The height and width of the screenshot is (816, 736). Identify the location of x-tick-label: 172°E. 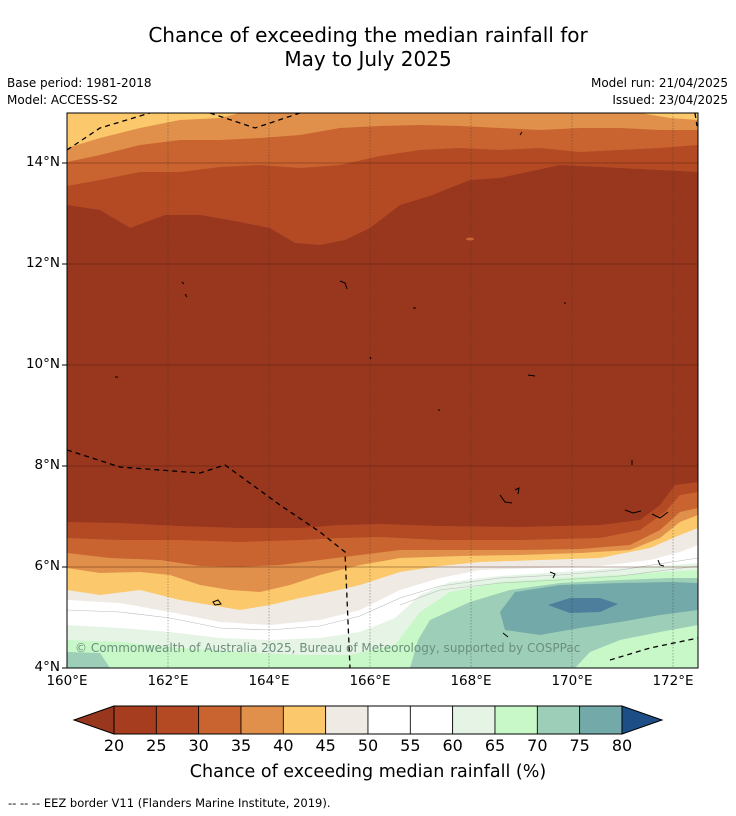
(673, 681).